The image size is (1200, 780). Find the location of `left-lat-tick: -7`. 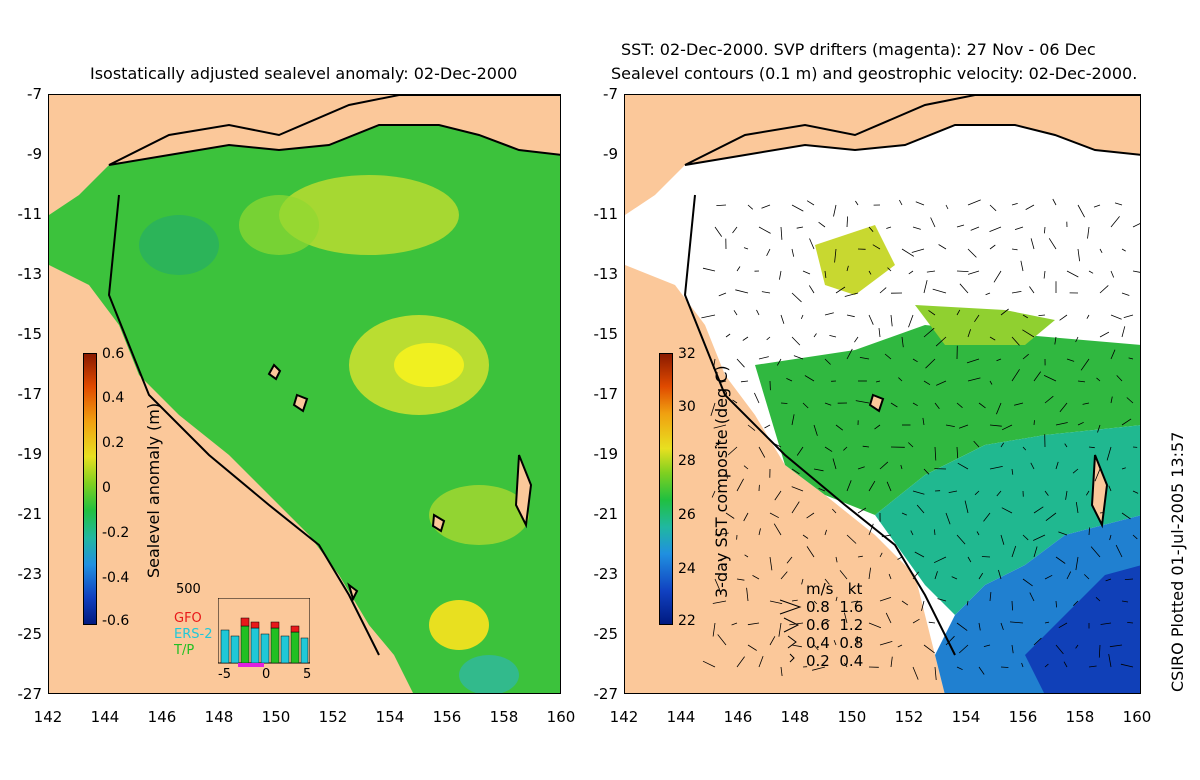

left-lat-tick: -7 is located at coordinates (34, 94).